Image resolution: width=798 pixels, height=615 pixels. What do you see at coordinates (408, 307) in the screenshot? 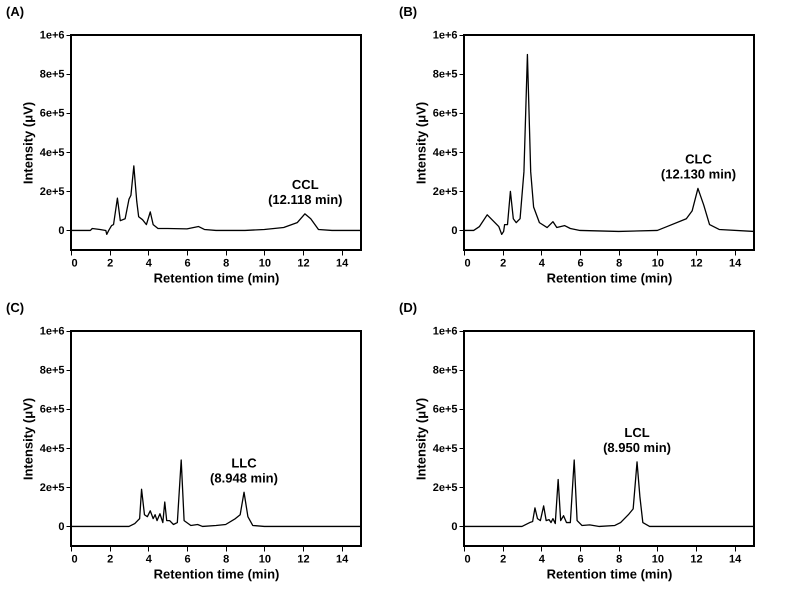
I see `chart-title: (D)` at bounding box center [408, 307].